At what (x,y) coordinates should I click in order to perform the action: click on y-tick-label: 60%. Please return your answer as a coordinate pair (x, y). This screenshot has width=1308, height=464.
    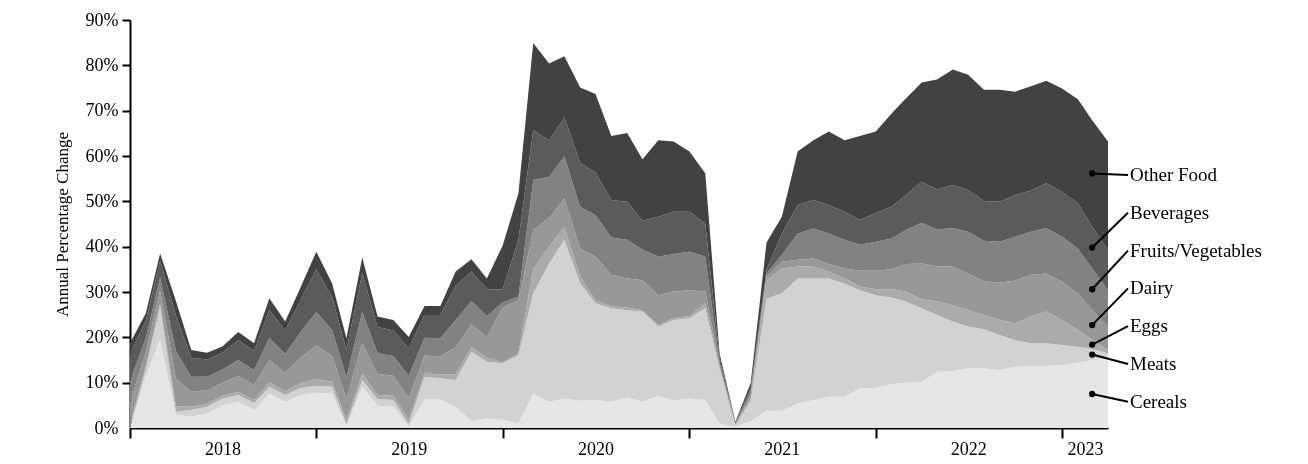
    Looking at the image, I should click on (102, 155).